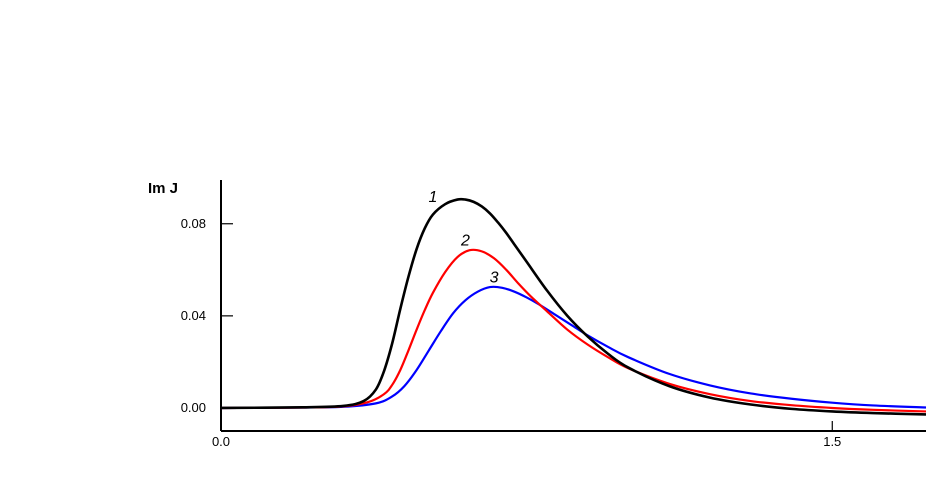 The height and width of the screenshot is (491, 926). I want to click on y-tick-label-1: 0.04, so click(193, 315).